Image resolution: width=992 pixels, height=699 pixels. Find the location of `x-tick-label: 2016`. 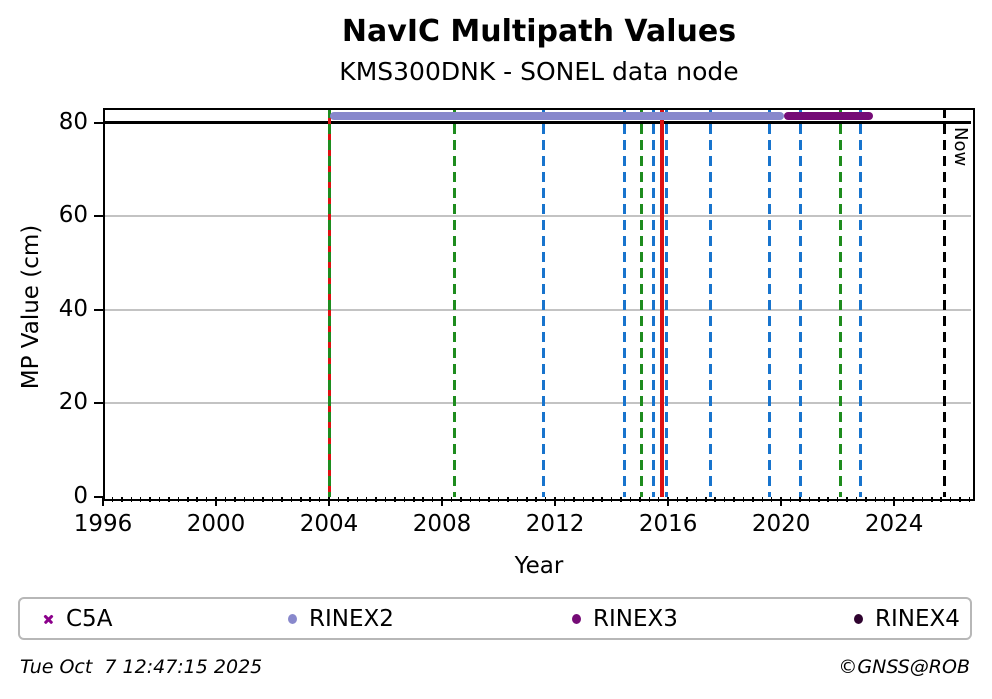

x-tick-label: 2016 is located at coordinates (668, 524).